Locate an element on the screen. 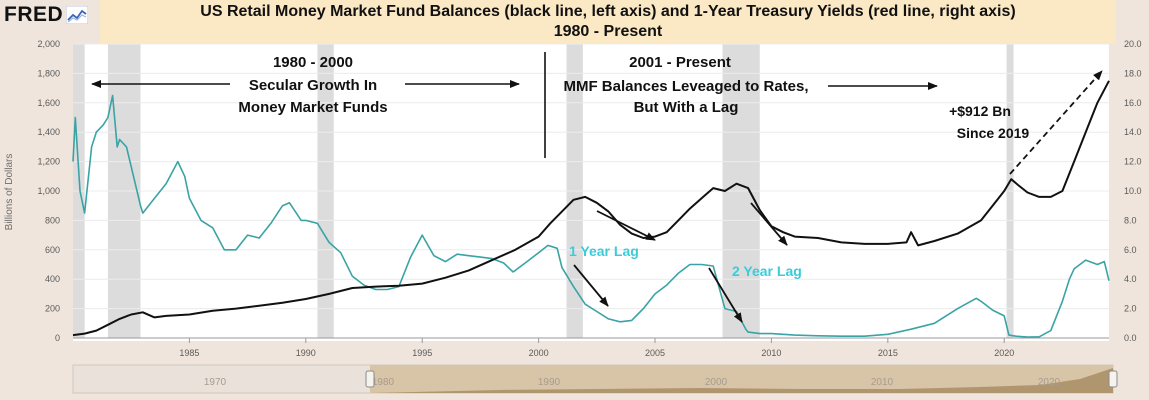 This screenshot has width=1149, height=400. lag2-arrow-balances is located at coordinates (769, 224).